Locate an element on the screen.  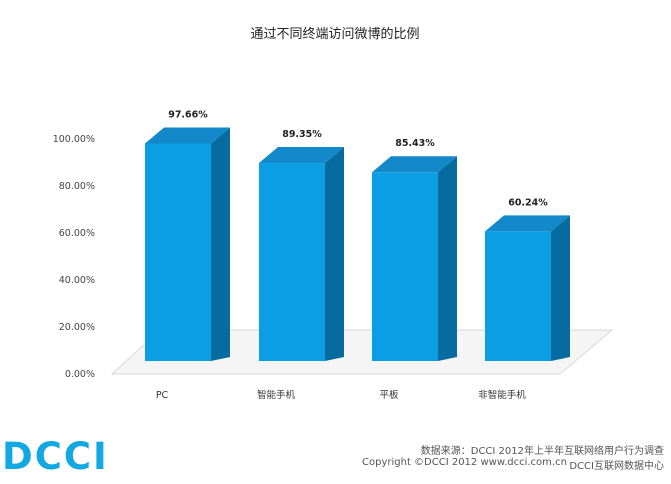
x-tick-label: 非智能手机 is located at coordinates (502, 395).